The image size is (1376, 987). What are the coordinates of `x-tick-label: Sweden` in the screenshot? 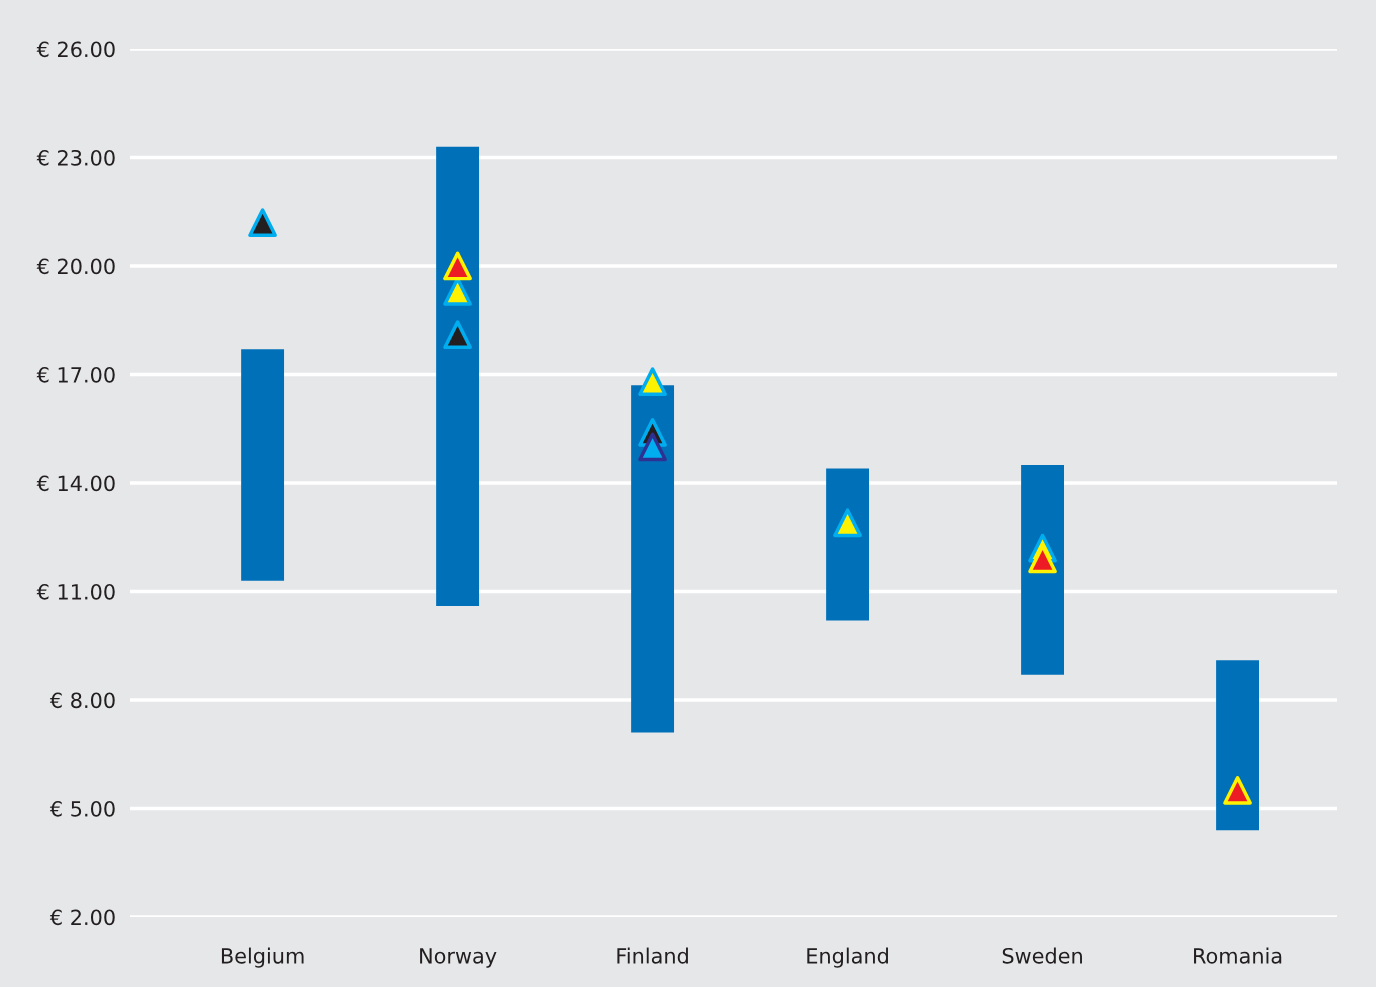 It's located at (1042, 955).